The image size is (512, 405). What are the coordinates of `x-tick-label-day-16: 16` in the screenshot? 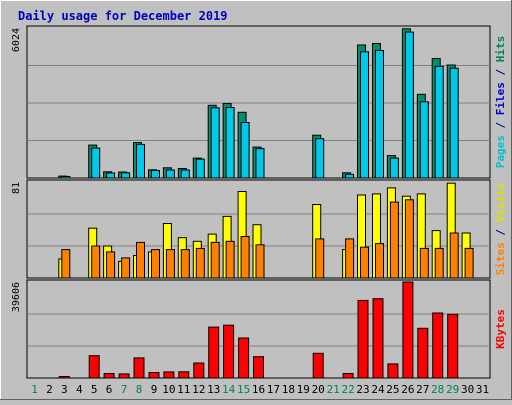 It's located at (258, 389).